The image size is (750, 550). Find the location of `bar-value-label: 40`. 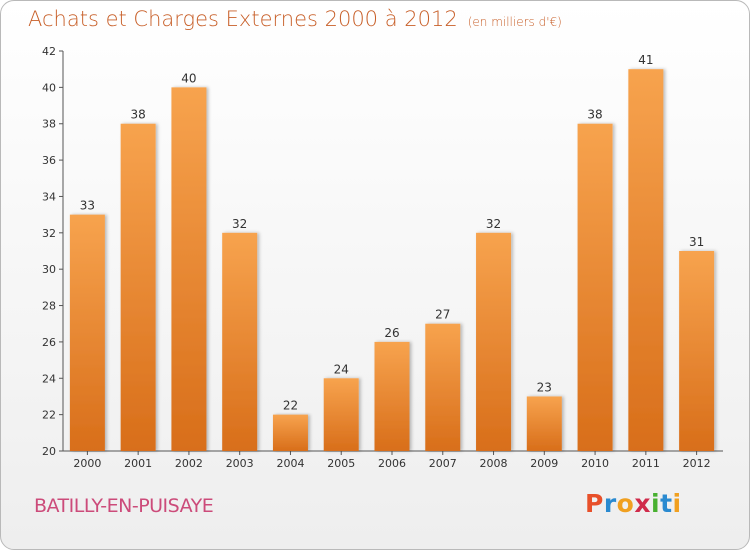

bar-value-label: 40 is located at coordinates (188, 78).